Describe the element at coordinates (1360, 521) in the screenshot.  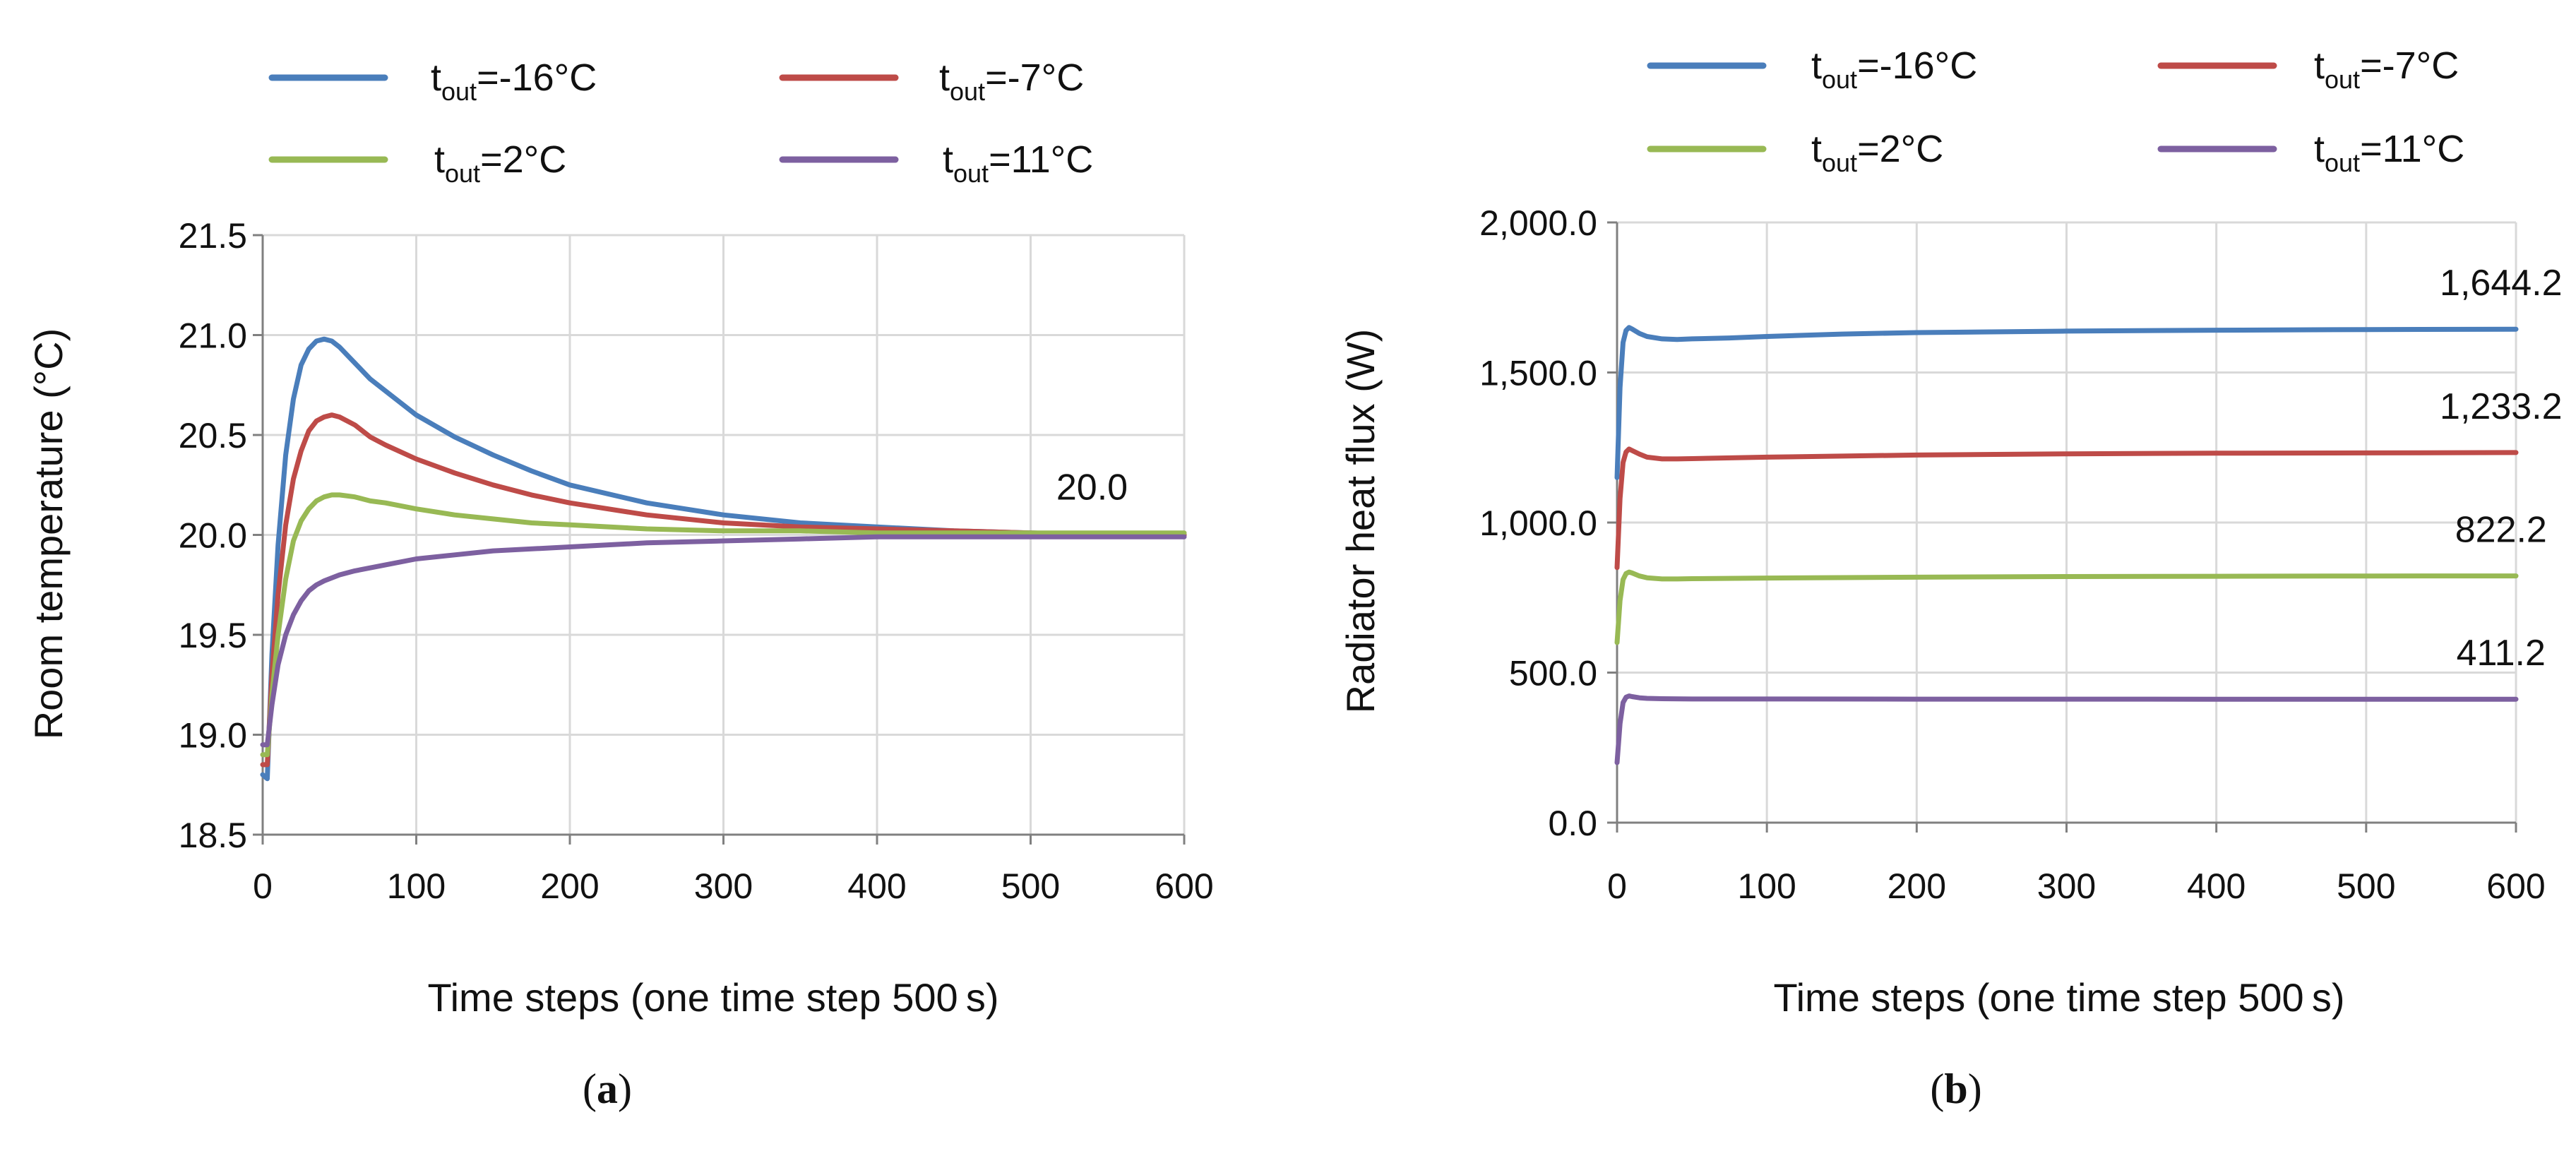
I see `y-axis-title: Radiator heat flux (W)` at that location.